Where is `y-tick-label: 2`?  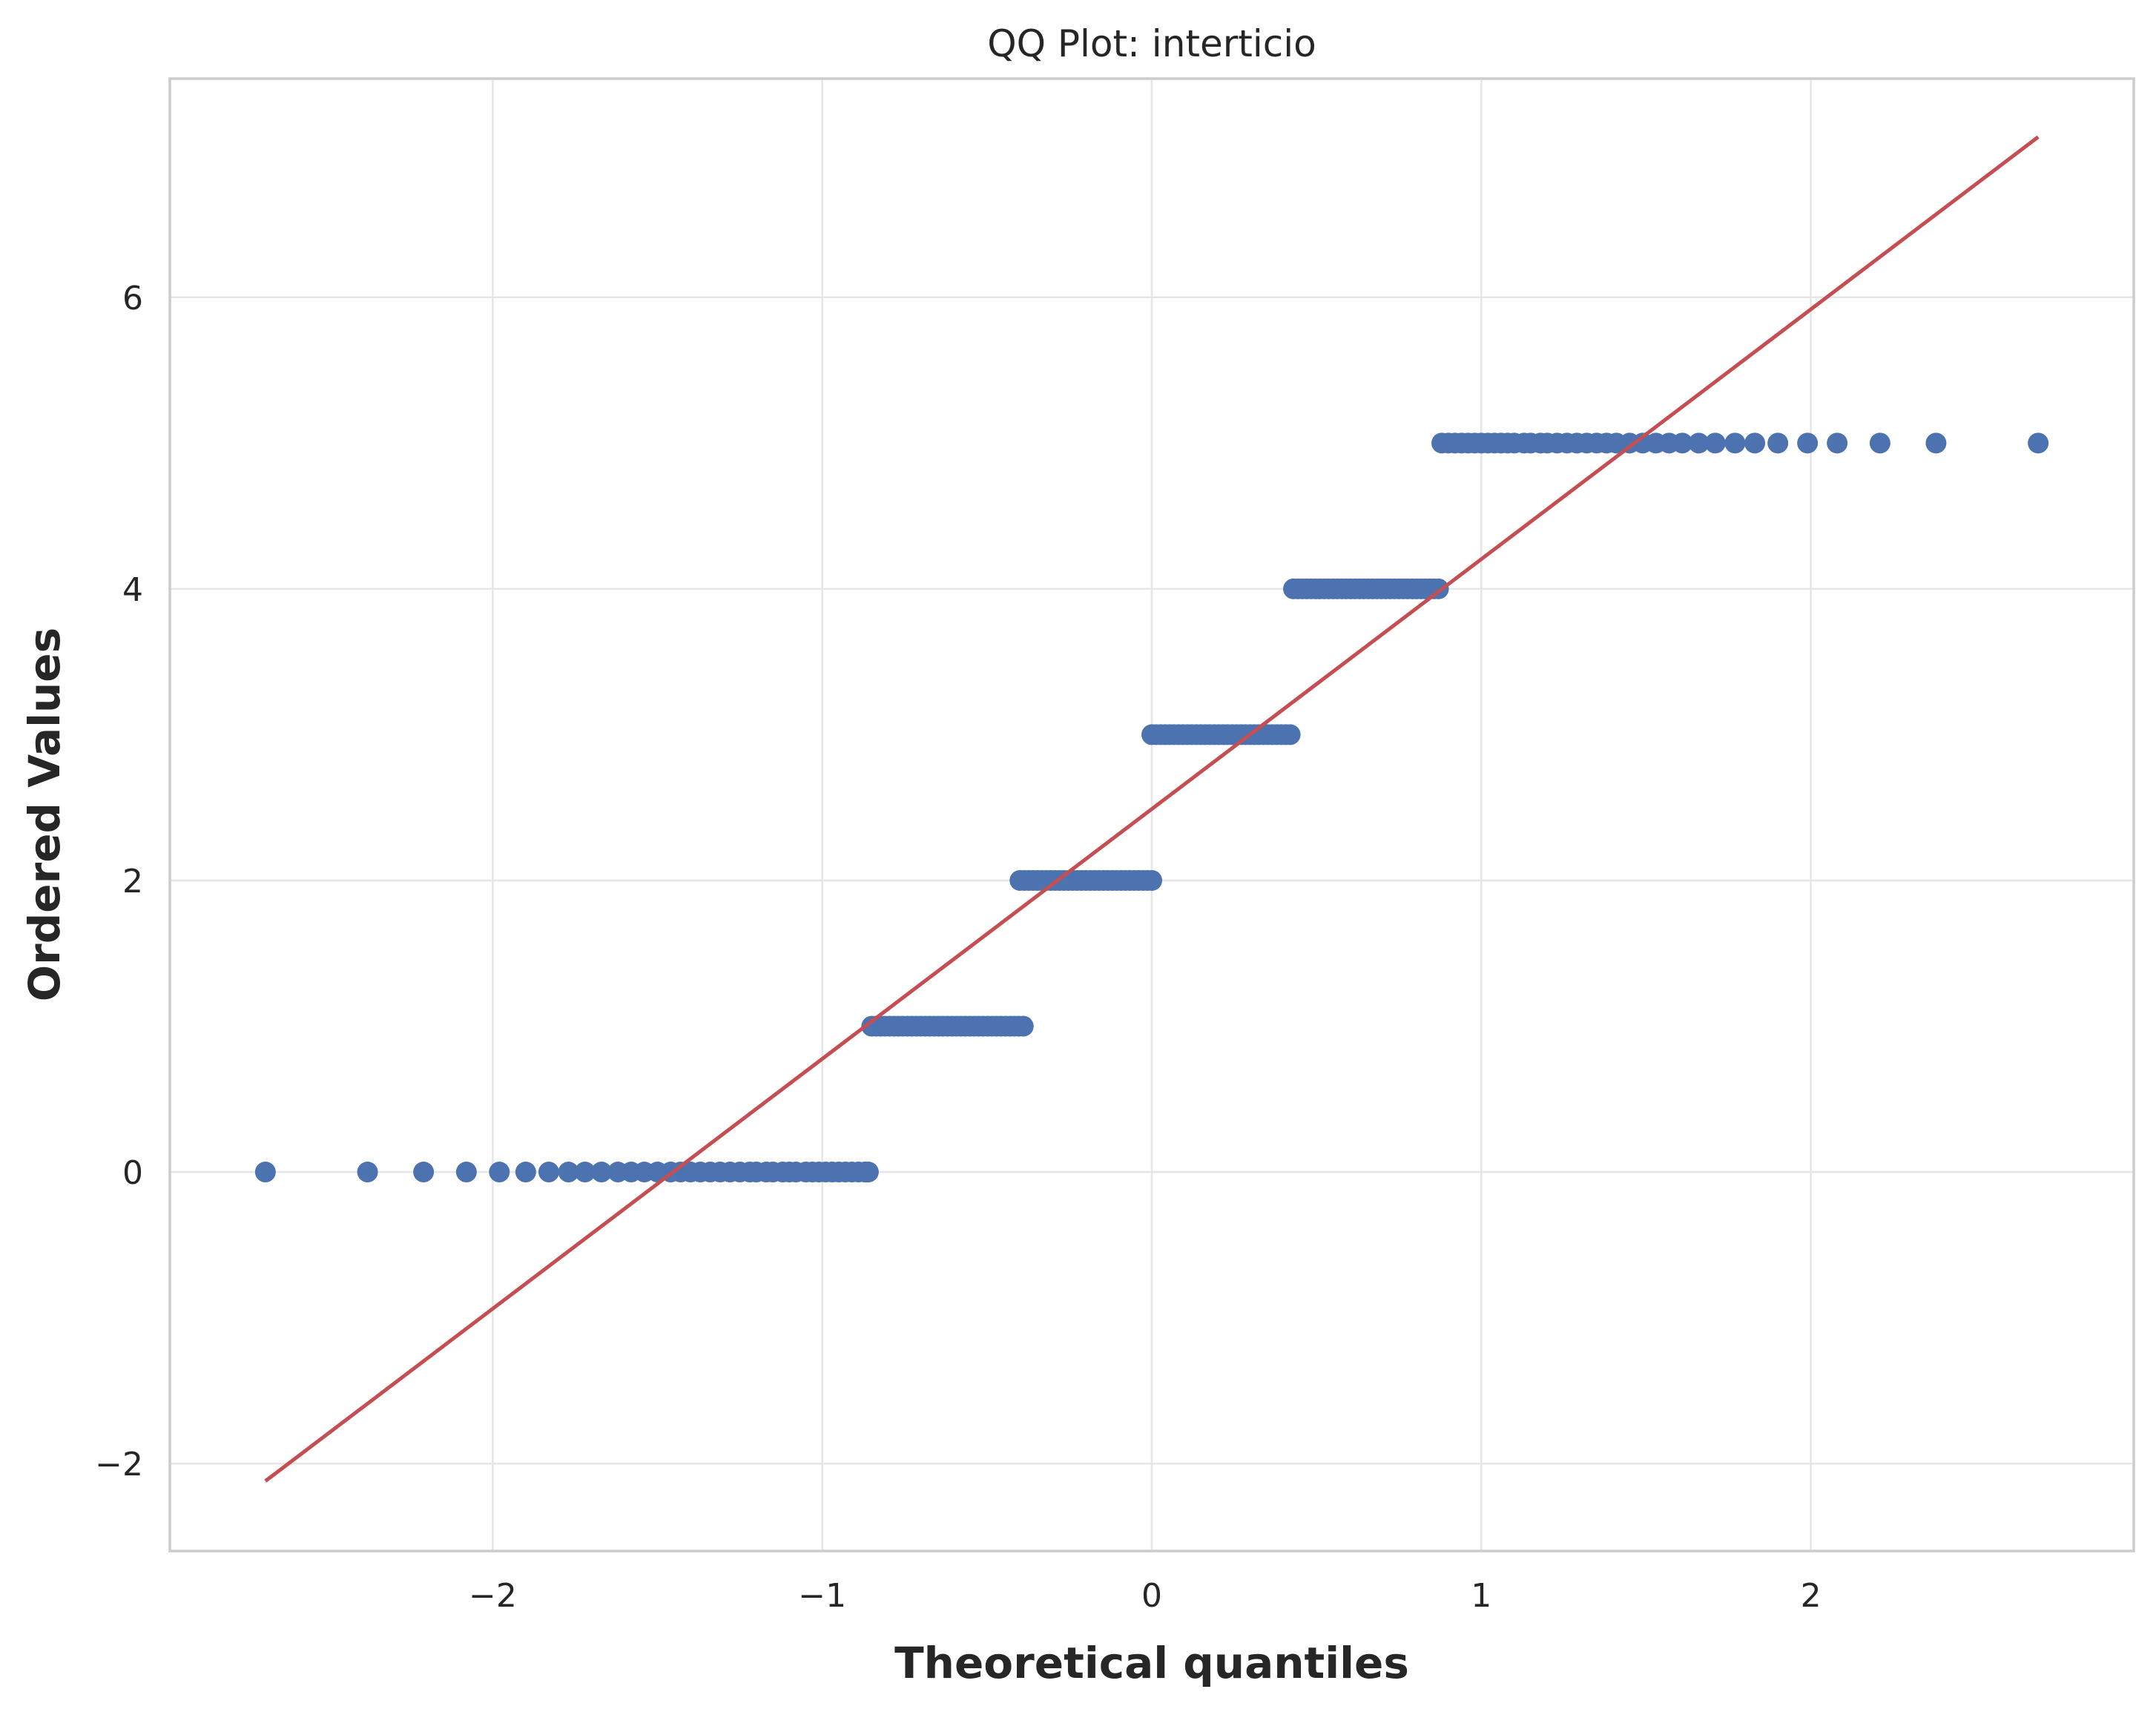 y-tick-label: 2 is located at coordinates (132, 882).